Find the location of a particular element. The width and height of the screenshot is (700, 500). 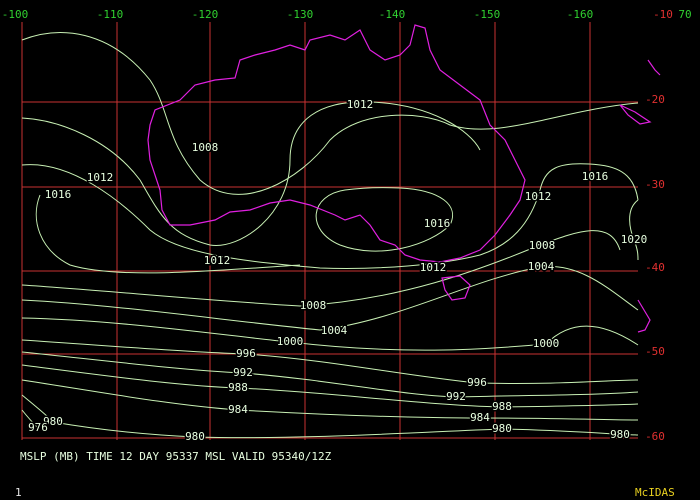

frame-number: 1 is located at coordinates (18, 492).